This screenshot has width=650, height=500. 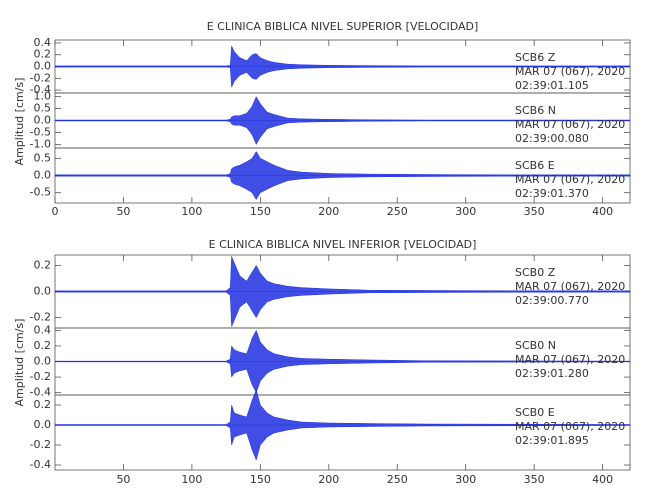 I want to click on station-label: SCB0 E, so click(x=535, y=412).